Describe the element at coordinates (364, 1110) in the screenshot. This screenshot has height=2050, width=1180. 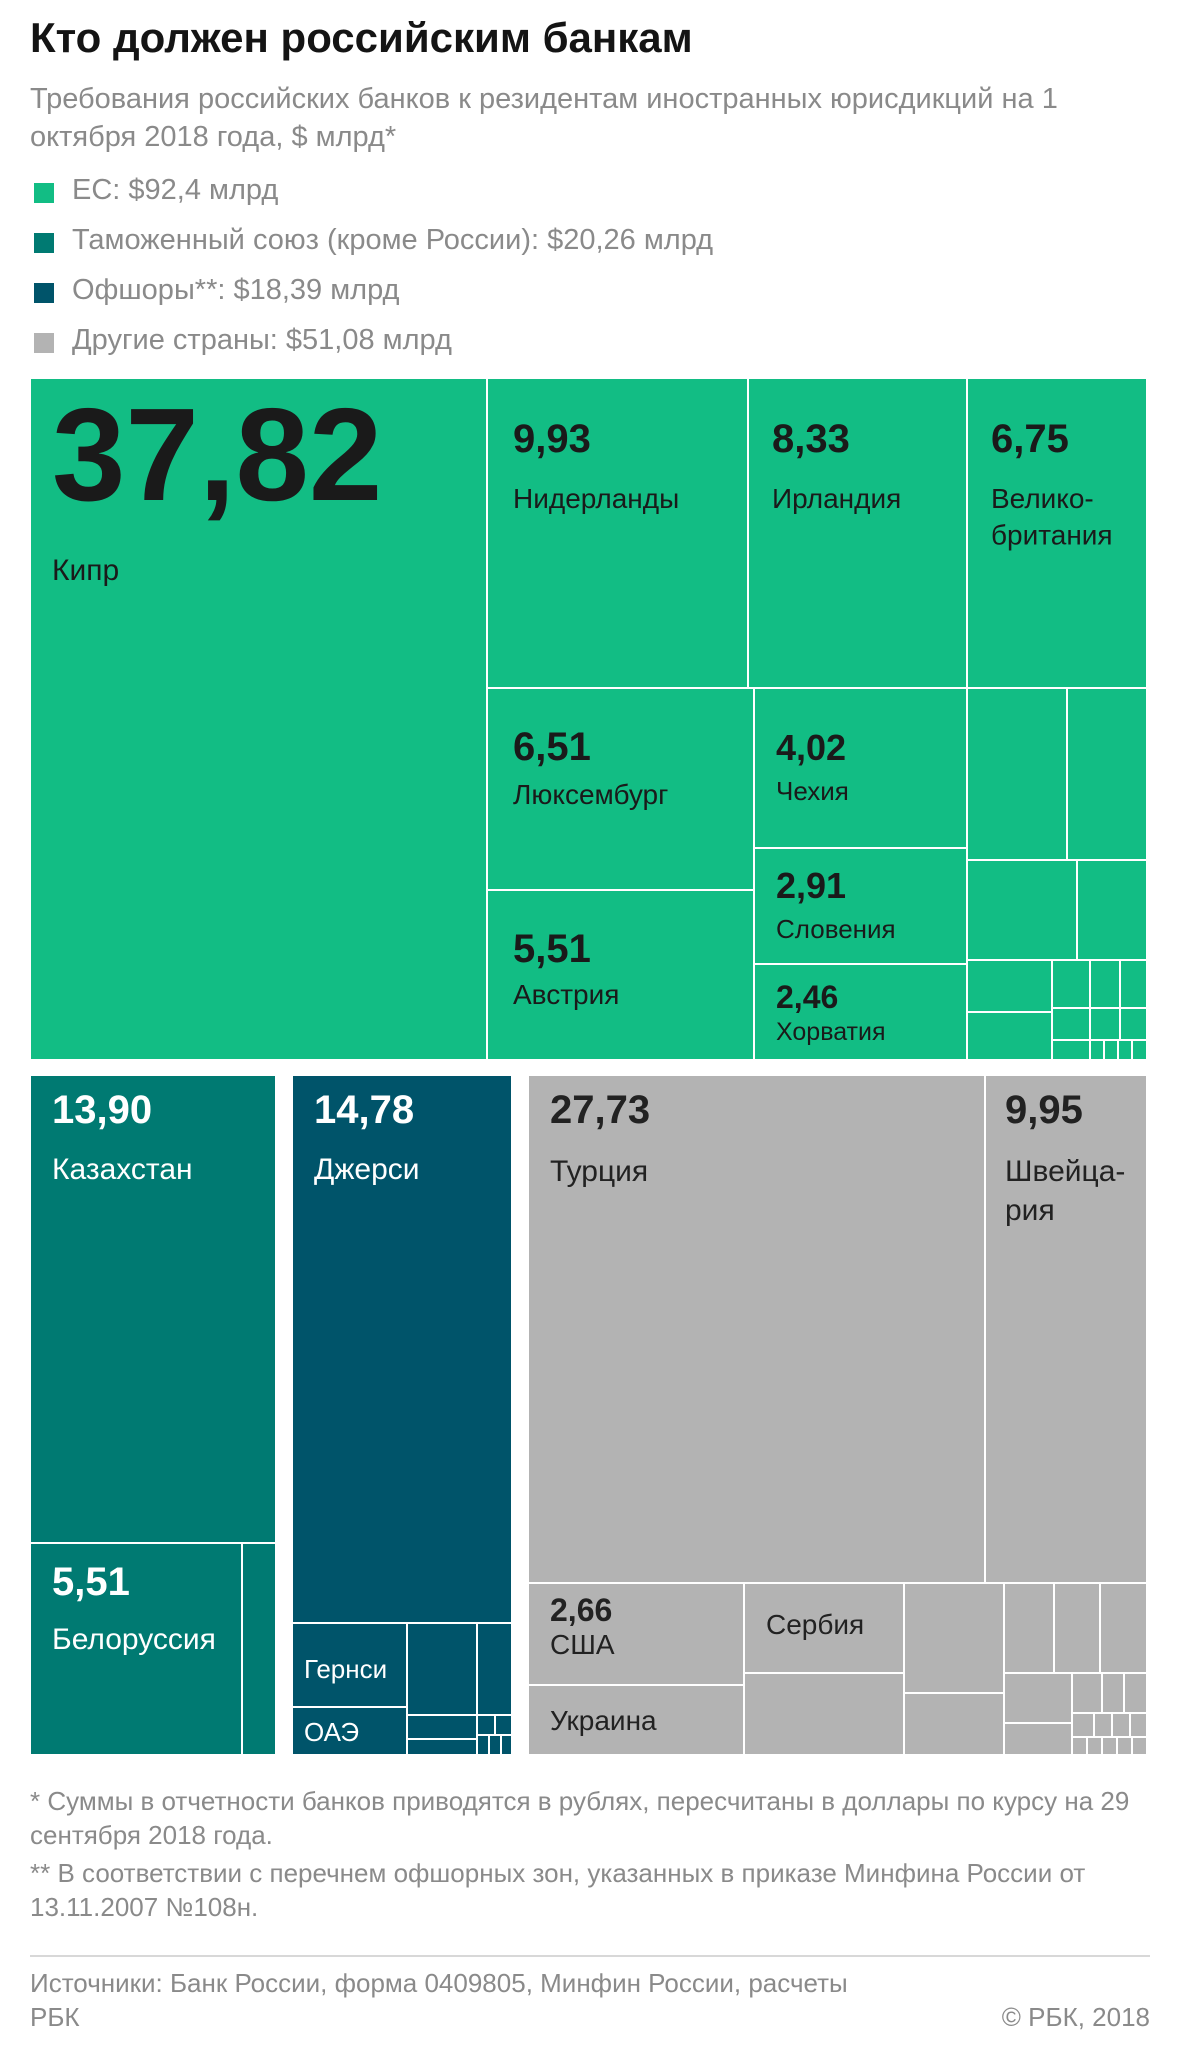
I see `value-label-jersey: 14,78` at that location.